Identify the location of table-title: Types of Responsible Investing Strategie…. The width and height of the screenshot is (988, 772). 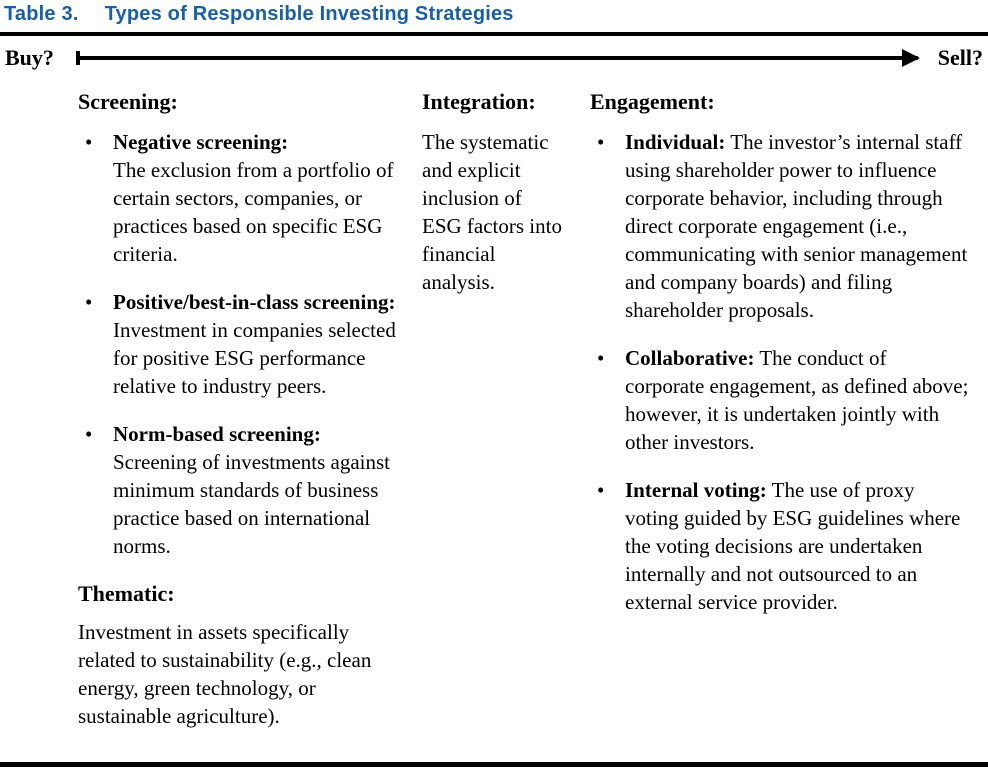
(309, 14).